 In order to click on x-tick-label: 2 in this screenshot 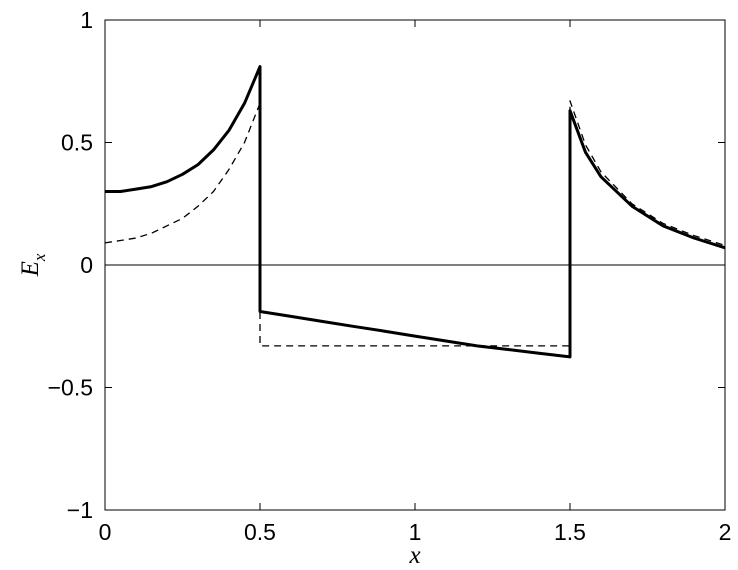, I will do `click(725, 532)`.